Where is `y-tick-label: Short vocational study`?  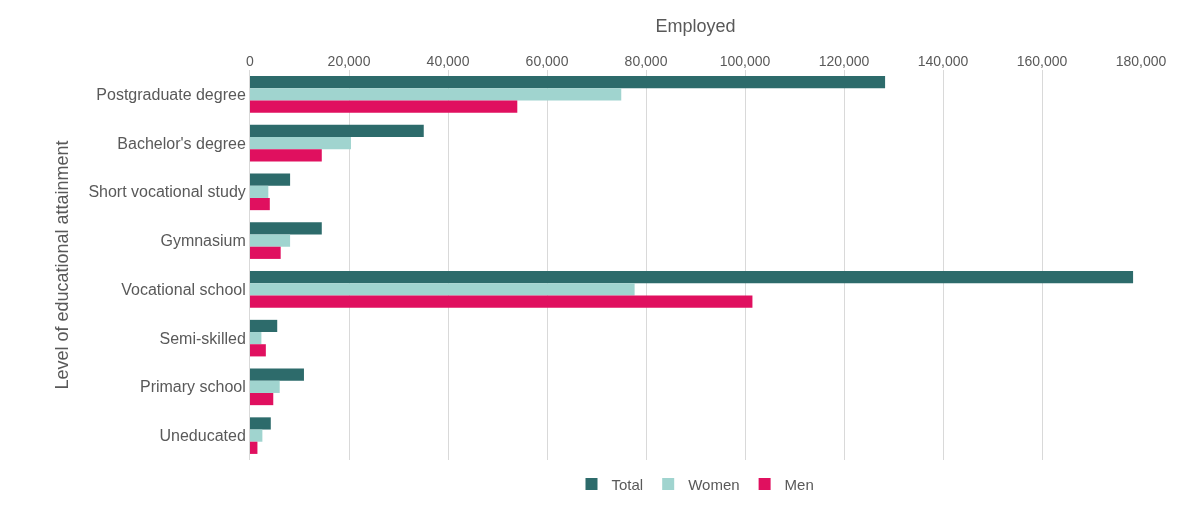 y-tick-label: Short vocational study is located at coordinates (167, 192).